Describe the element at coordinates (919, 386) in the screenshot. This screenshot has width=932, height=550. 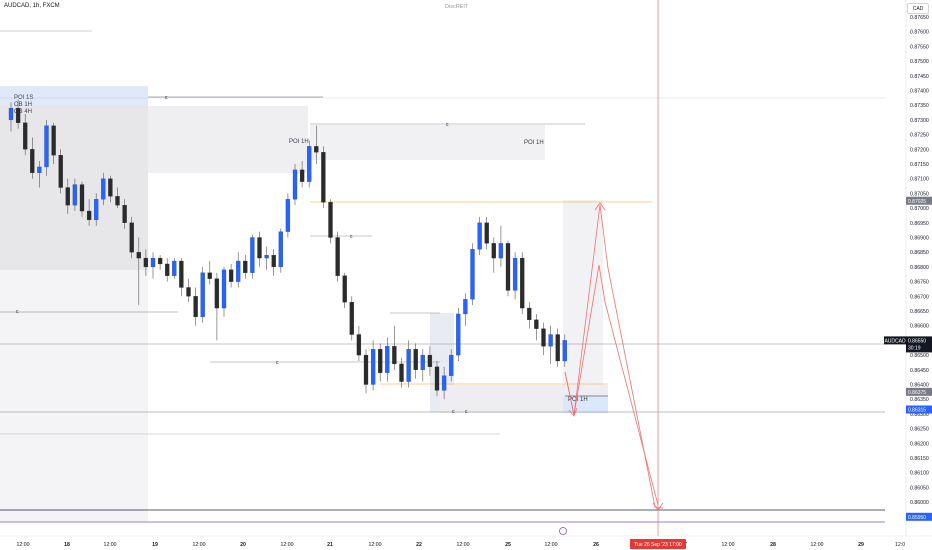
I see `price-tick-label: 0.86400` at that location.